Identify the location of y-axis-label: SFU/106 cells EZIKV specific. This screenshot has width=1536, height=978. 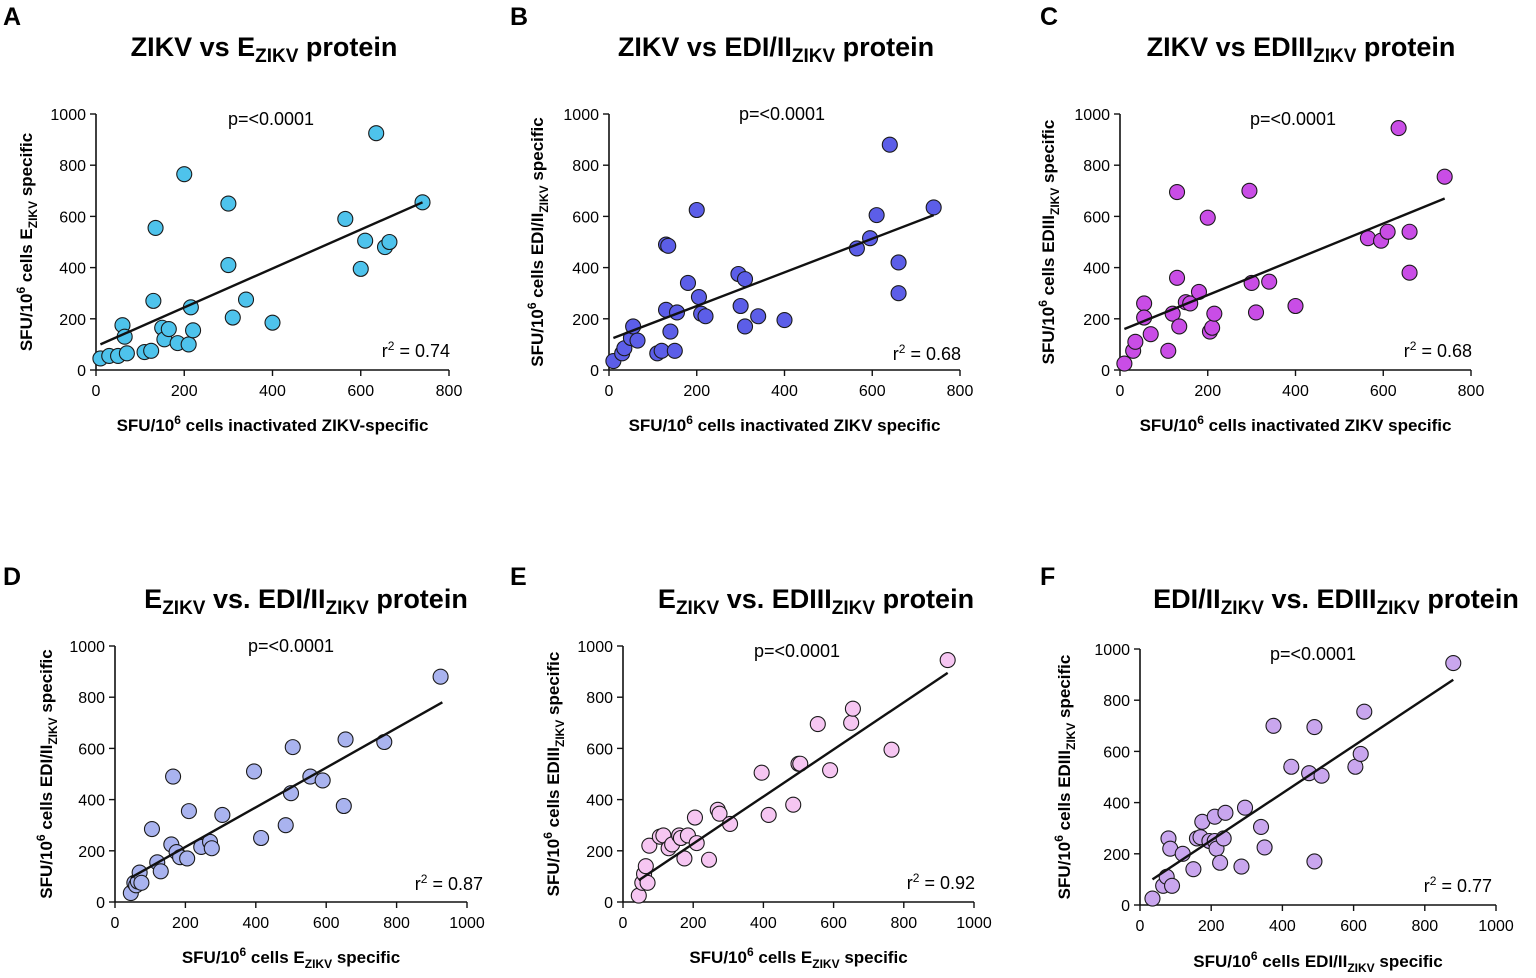
(27, 242).